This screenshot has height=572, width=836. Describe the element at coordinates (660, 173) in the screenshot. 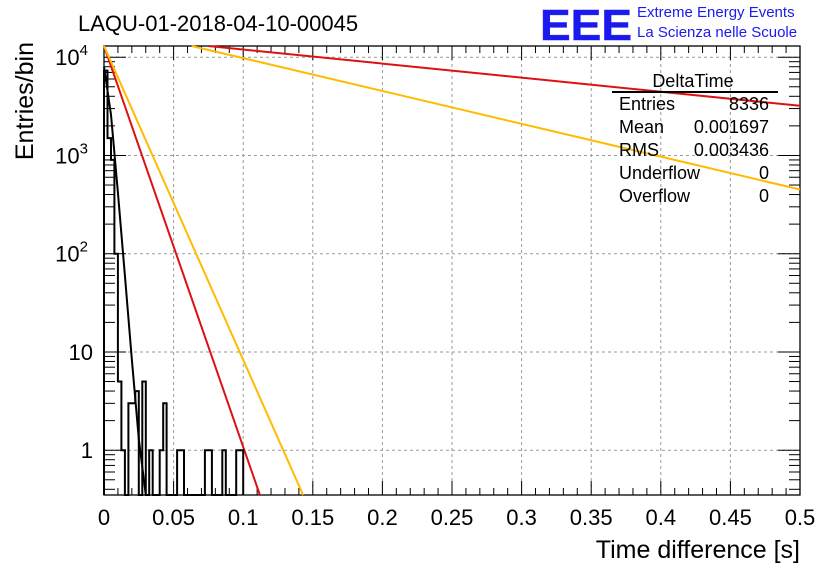

I see `stats-label: Underflow` at that location.